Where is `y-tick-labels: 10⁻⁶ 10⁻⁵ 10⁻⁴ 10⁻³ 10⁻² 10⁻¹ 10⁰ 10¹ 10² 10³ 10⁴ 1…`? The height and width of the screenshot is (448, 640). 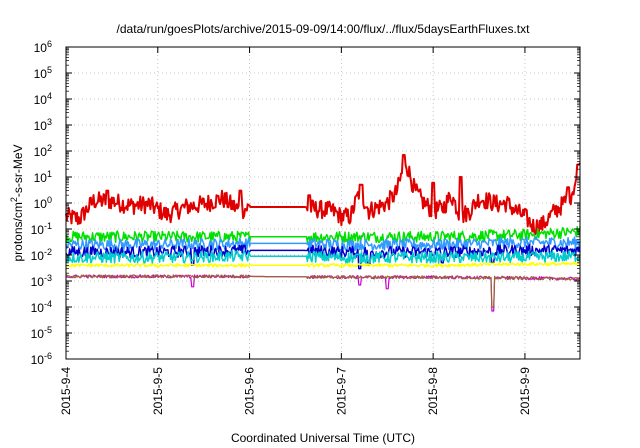
y-tick-labels: 10⁻⁶ 10⁻⁵ 10⁻⁴ 10⁻³ 10⁻² 10⁻¹ 10⁰ 10¹ 10² 10³ 10⁴ 1… is located at coordinates (41, 203).